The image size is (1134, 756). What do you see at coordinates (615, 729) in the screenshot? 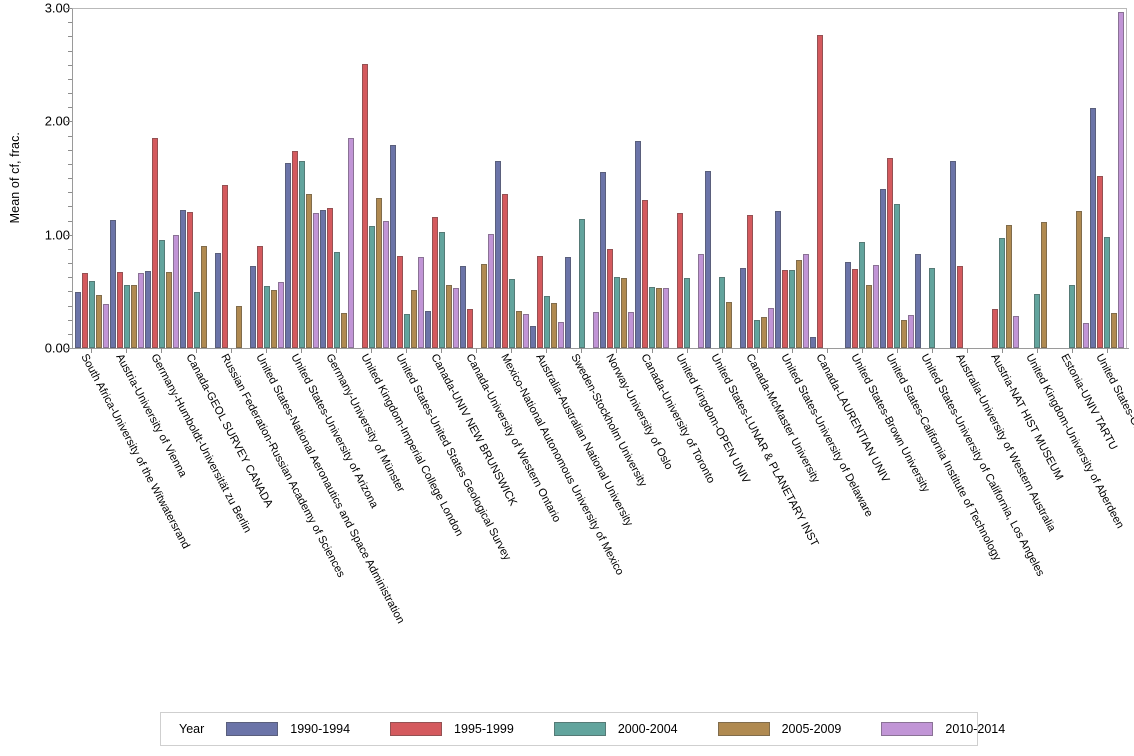
I see `legend-item: 2000-2004` at bounding box center [615, 729].